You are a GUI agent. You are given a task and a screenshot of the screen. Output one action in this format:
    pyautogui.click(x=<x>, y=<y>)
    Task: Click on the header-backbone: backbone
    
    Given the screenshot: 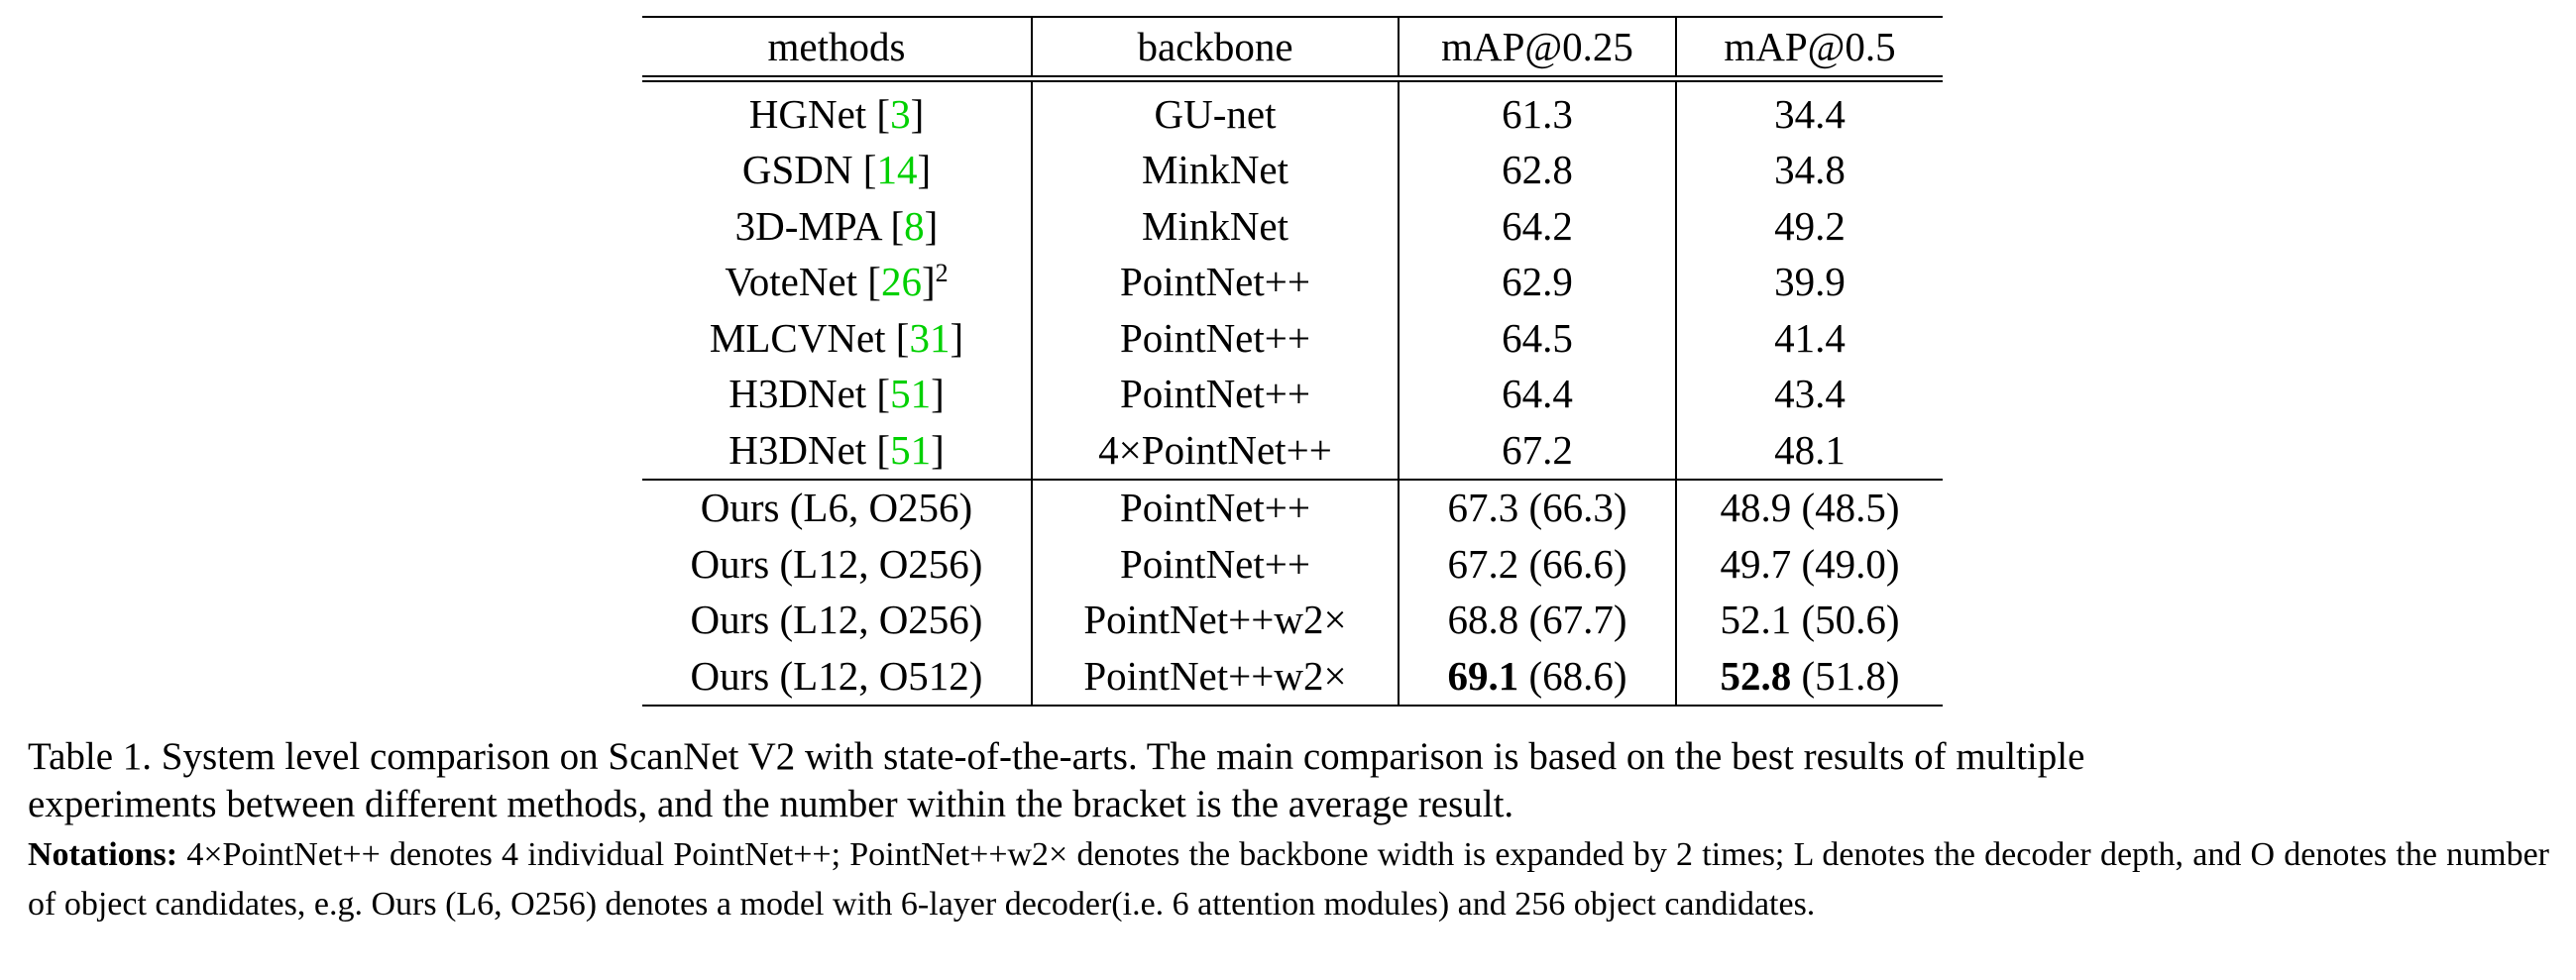 What is the action you would take?
    pyautogui.click(x=1215, y=47)
    